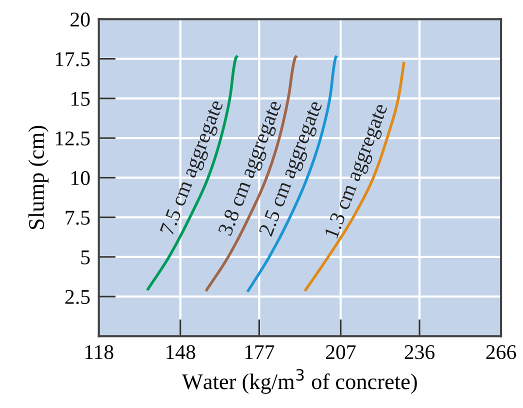  What do you see at coordinates (259, 352) in the screenshot?
I see `x-tick-label: 177` at bounding box center [259, 352].